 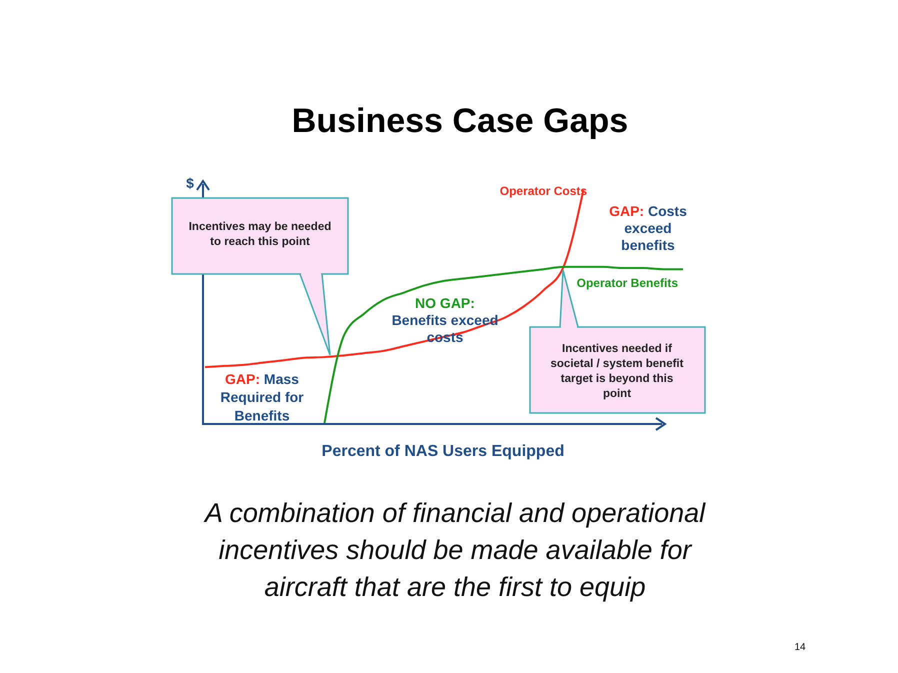 I want to click on text: A combination of financial and operational incentives should be made available for aircraft that are the first to equip, so click(x=454, y=550).